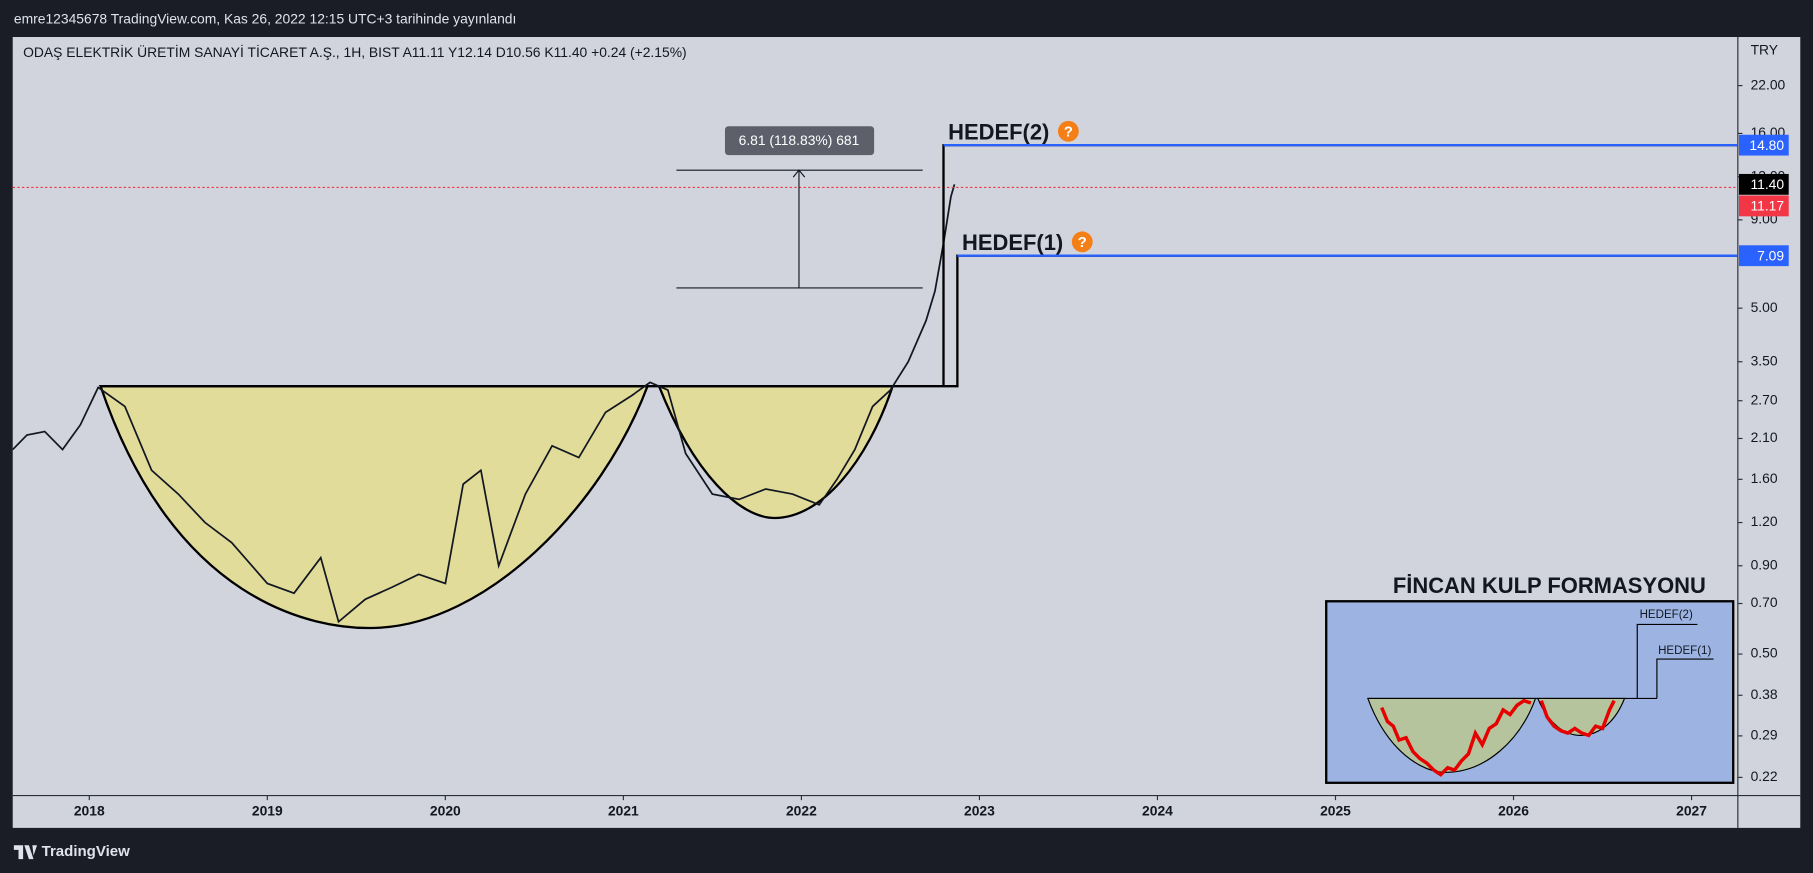  Describe the element at coordinates (979, 810) in the screenshot. I see `x-tick-label: 2023` at that location.